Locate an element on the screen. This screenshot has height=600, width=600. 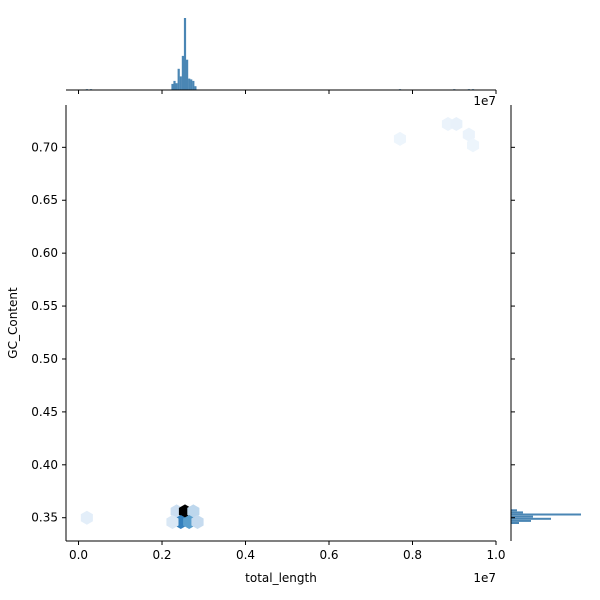
y-tick-label: 0.65 is located at coordinates (44, 200).